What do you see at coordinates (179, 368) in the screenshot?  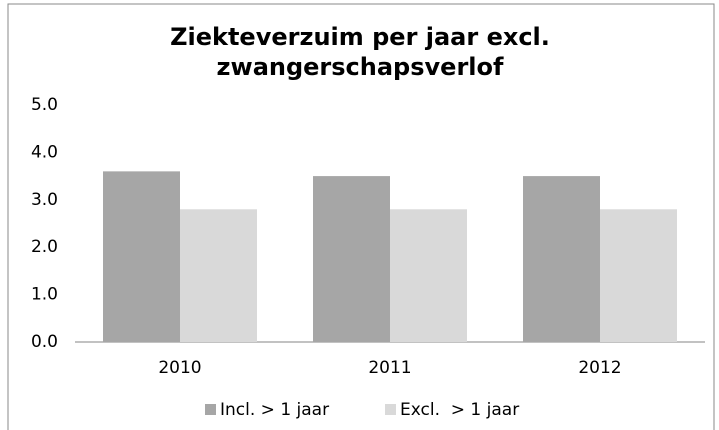 I see `x-tick-label: 2010` at bounding box center [179, 368].